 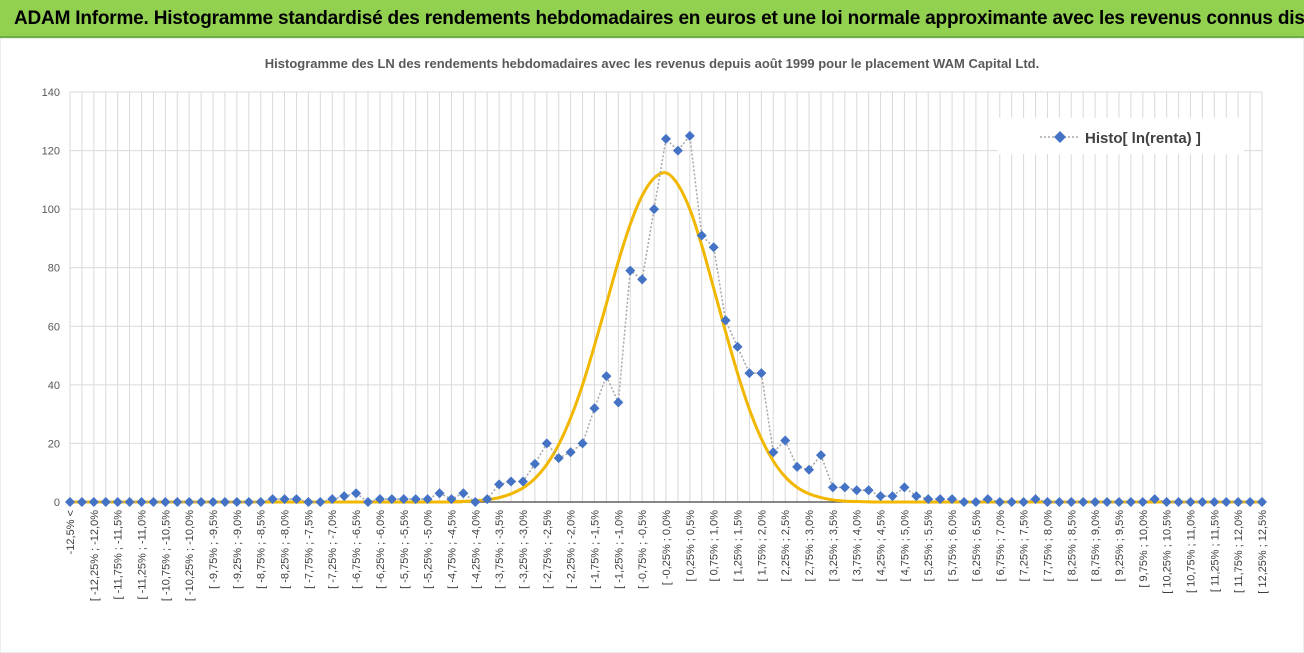 What do you see at coordinates (54, 386) in the screenshot?
I see `y-tick-label: 40` at bounding box center [54, 386].